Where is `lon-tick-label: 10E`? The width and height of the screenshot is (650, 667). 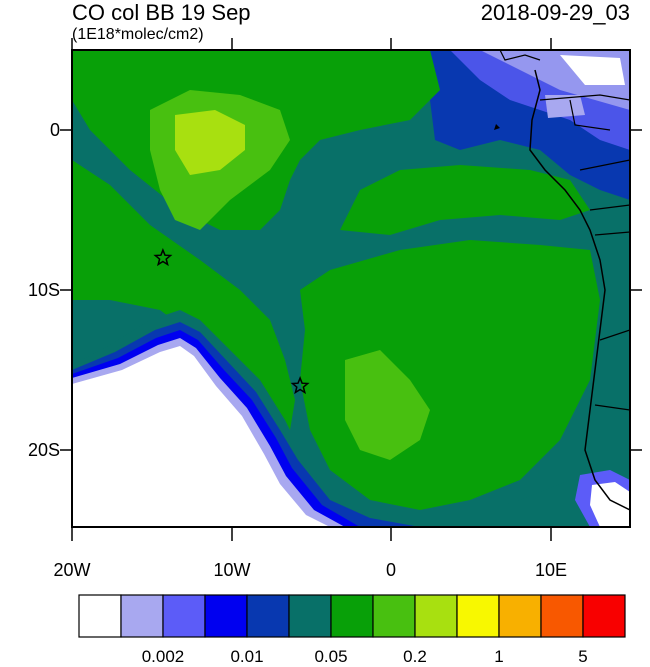
lon-tick-label: 10E is located at coordinates (551, 570).